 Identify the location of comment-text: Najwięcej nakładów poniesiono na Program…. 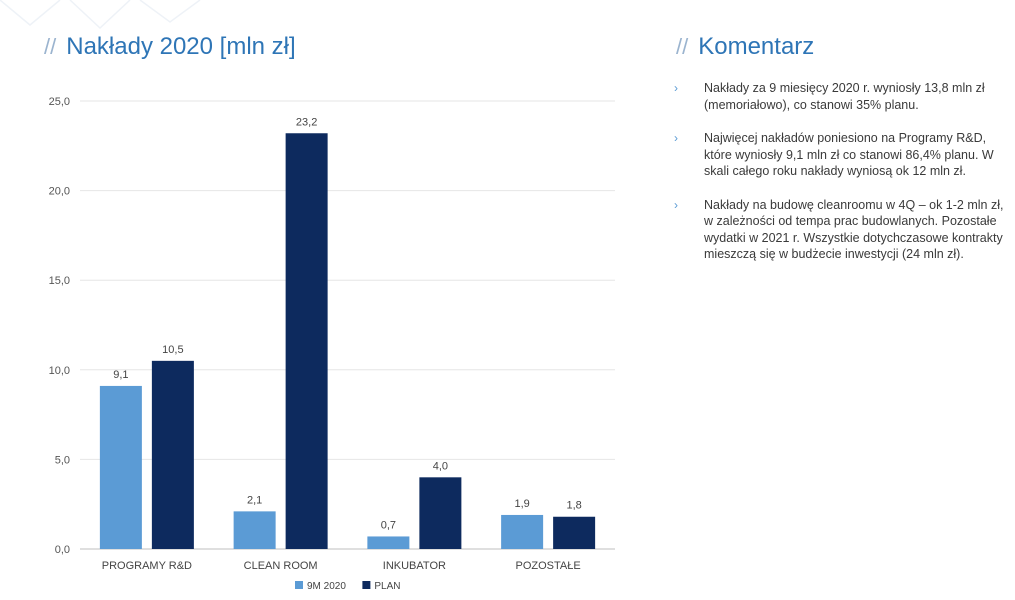
(849, 154).